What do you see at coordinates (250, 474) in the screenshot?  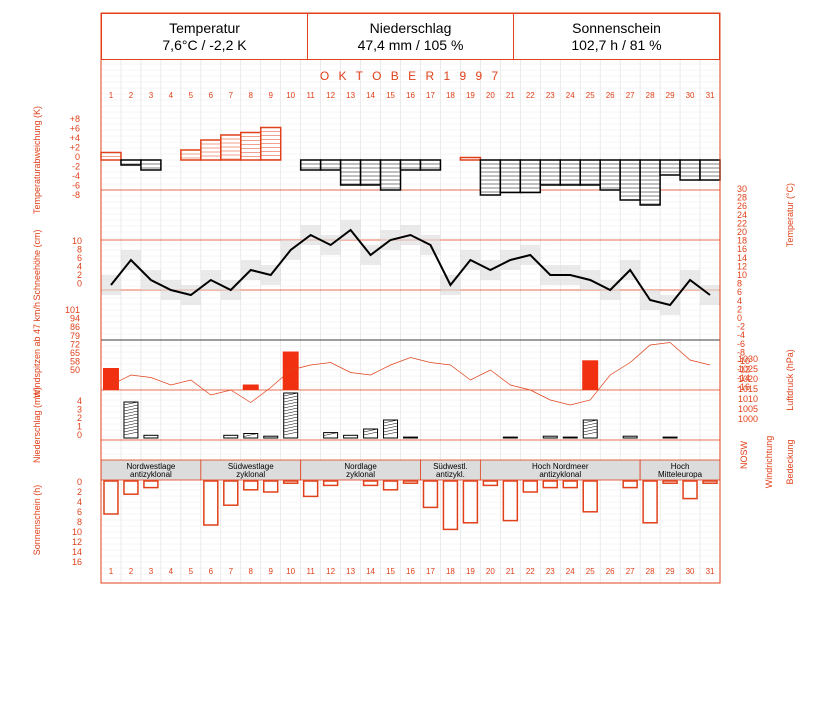 I see `weather-type-label: zyklonal` at bounding box center [250, 474].